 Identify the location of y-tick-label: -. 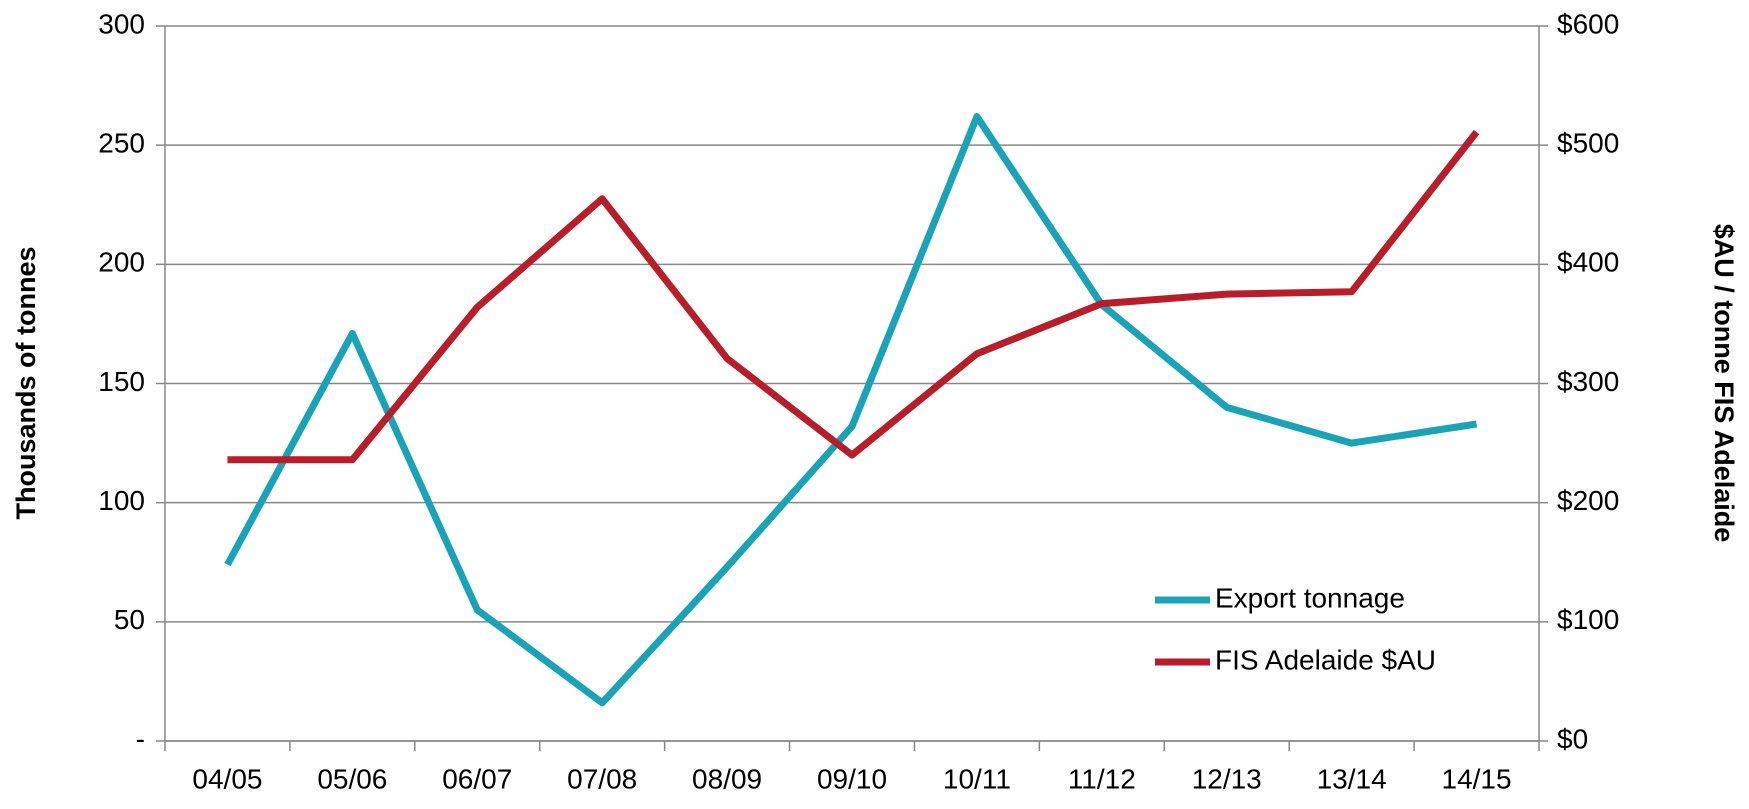
(140, 738).